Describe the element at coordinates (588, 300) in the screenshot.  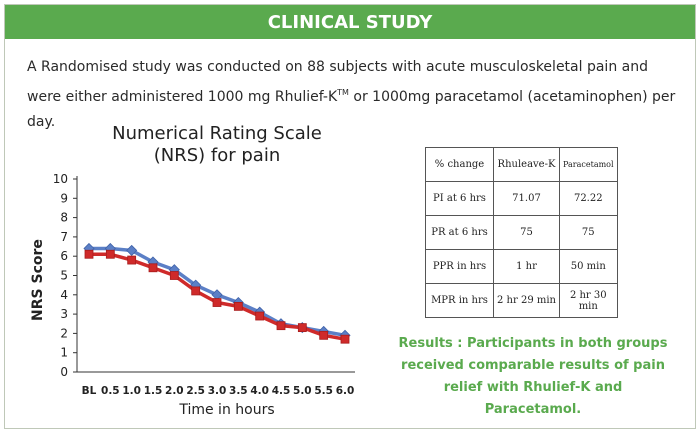
I see `table-cell: 2 hr 30 min` at that location.